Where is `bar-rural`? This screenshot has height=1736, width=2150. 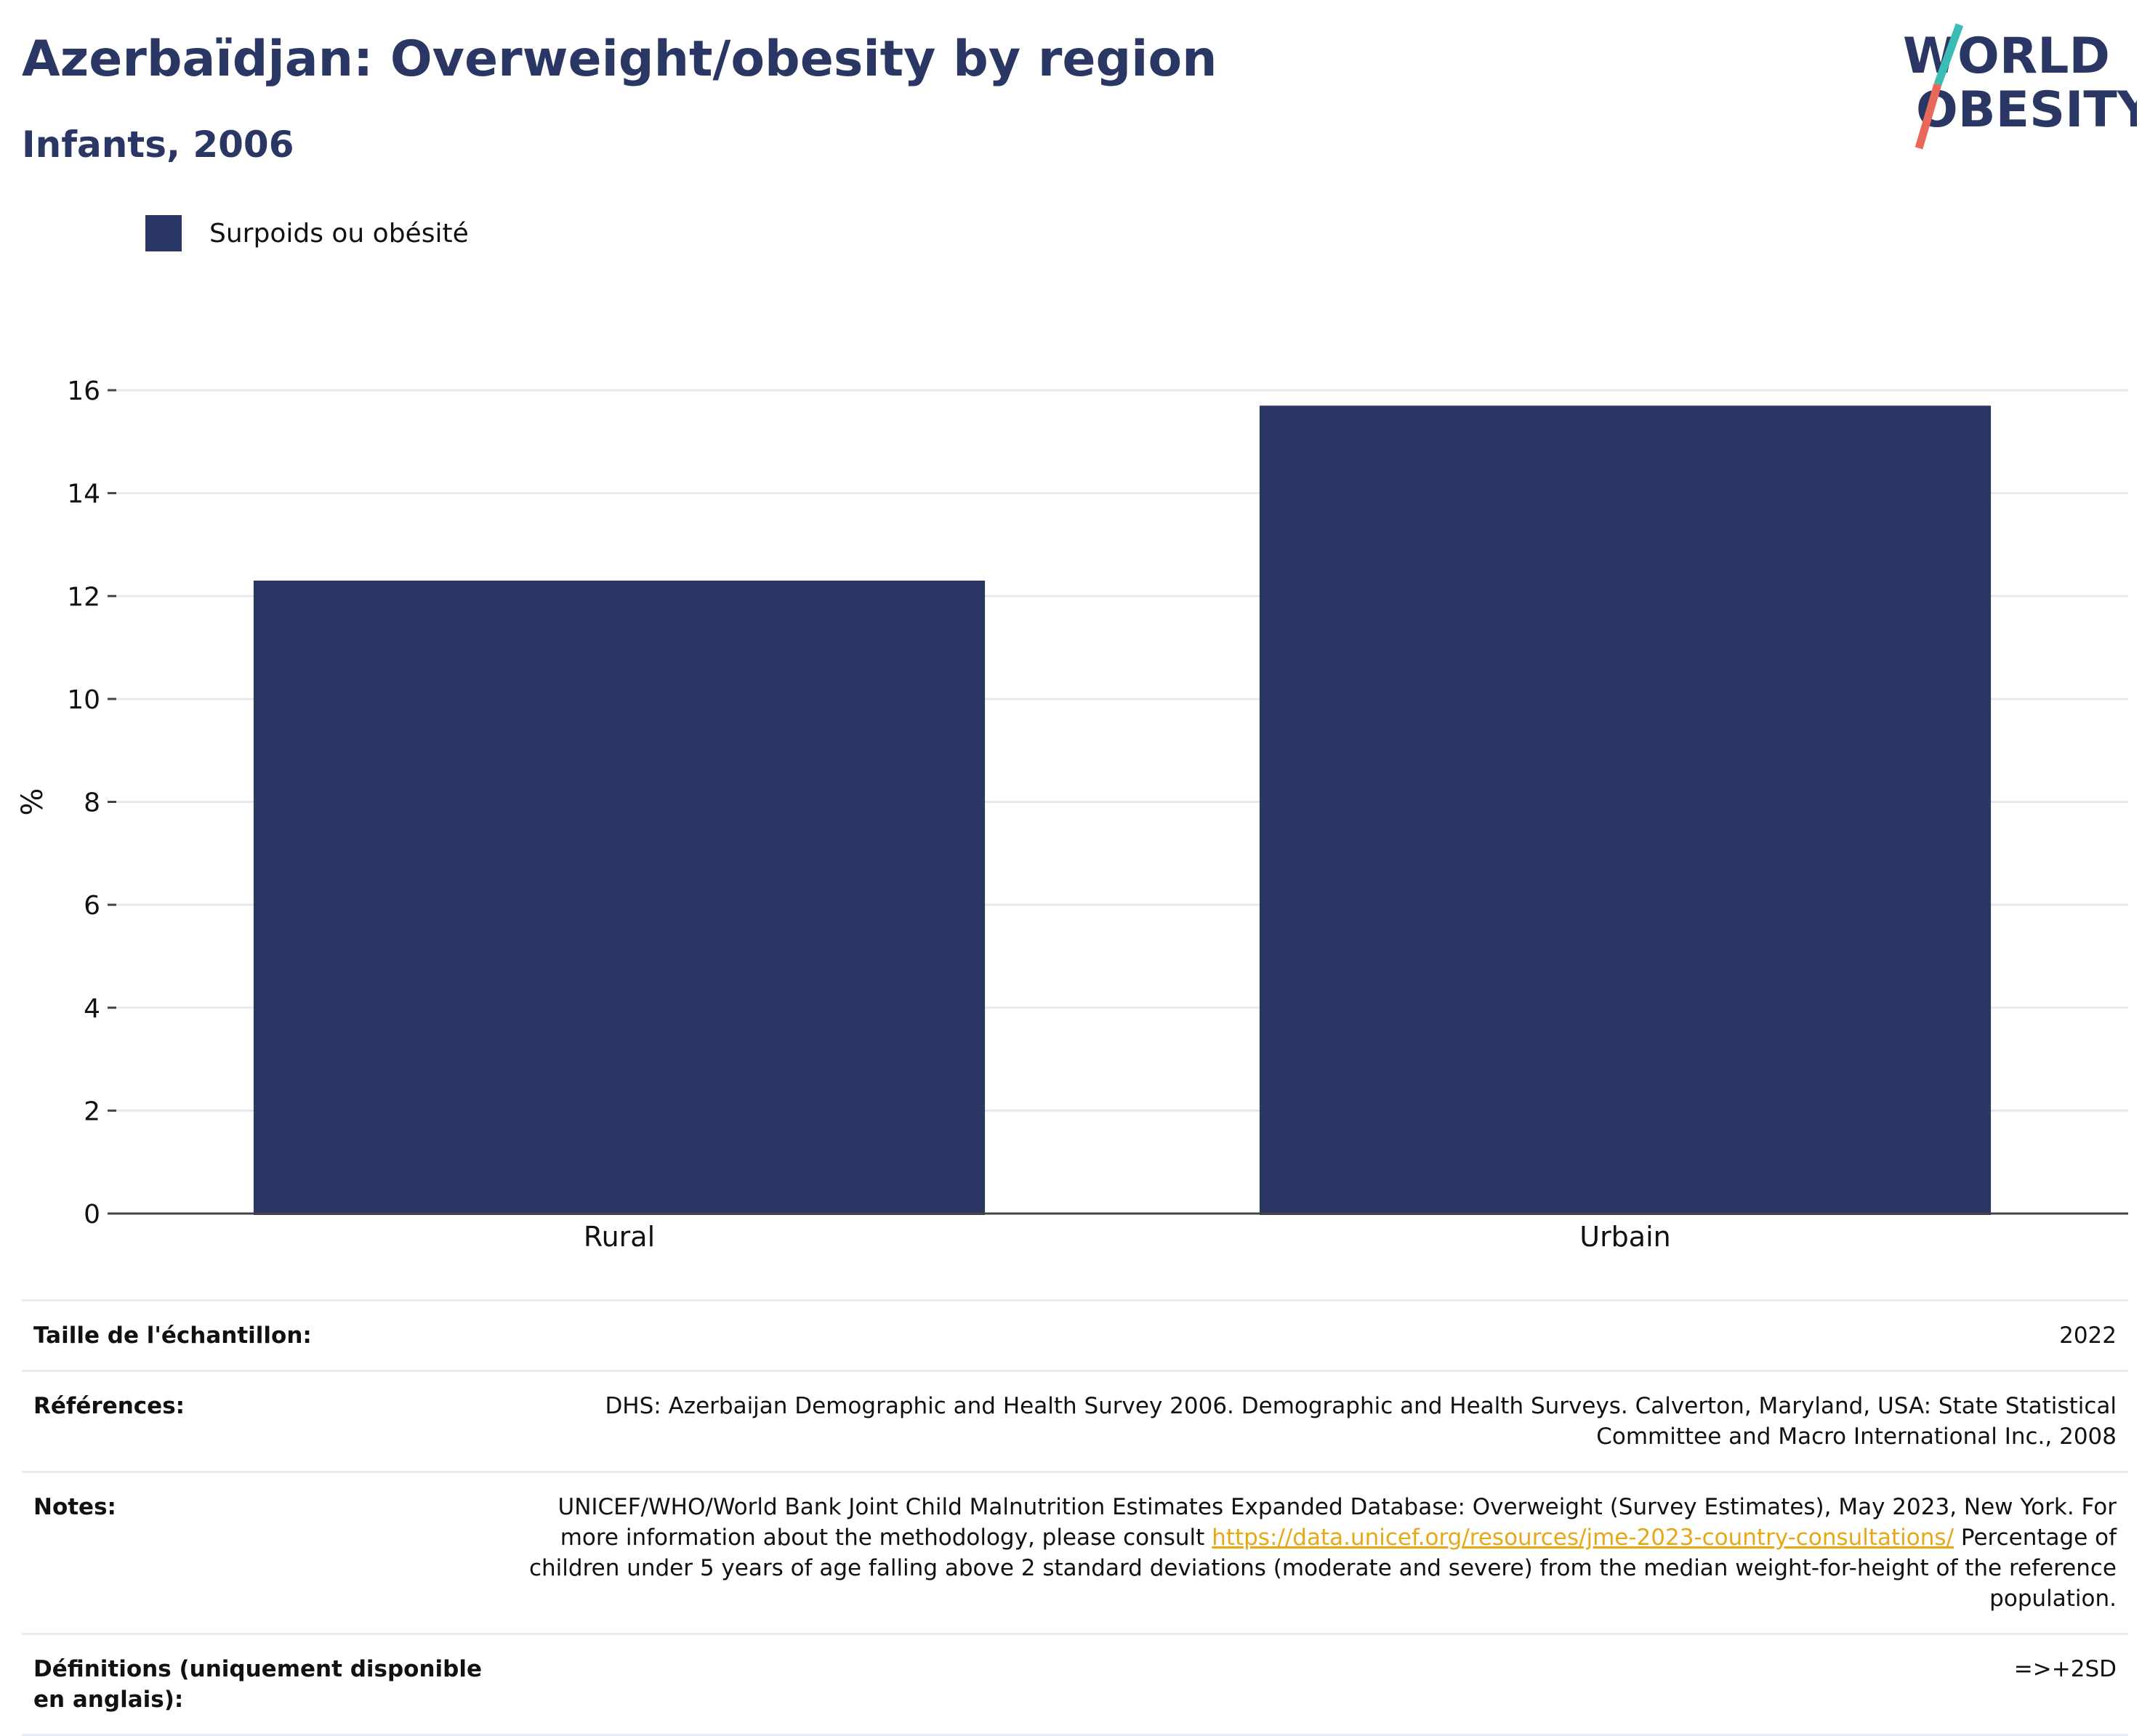
bar-rural is located at coordinates (619, 898).